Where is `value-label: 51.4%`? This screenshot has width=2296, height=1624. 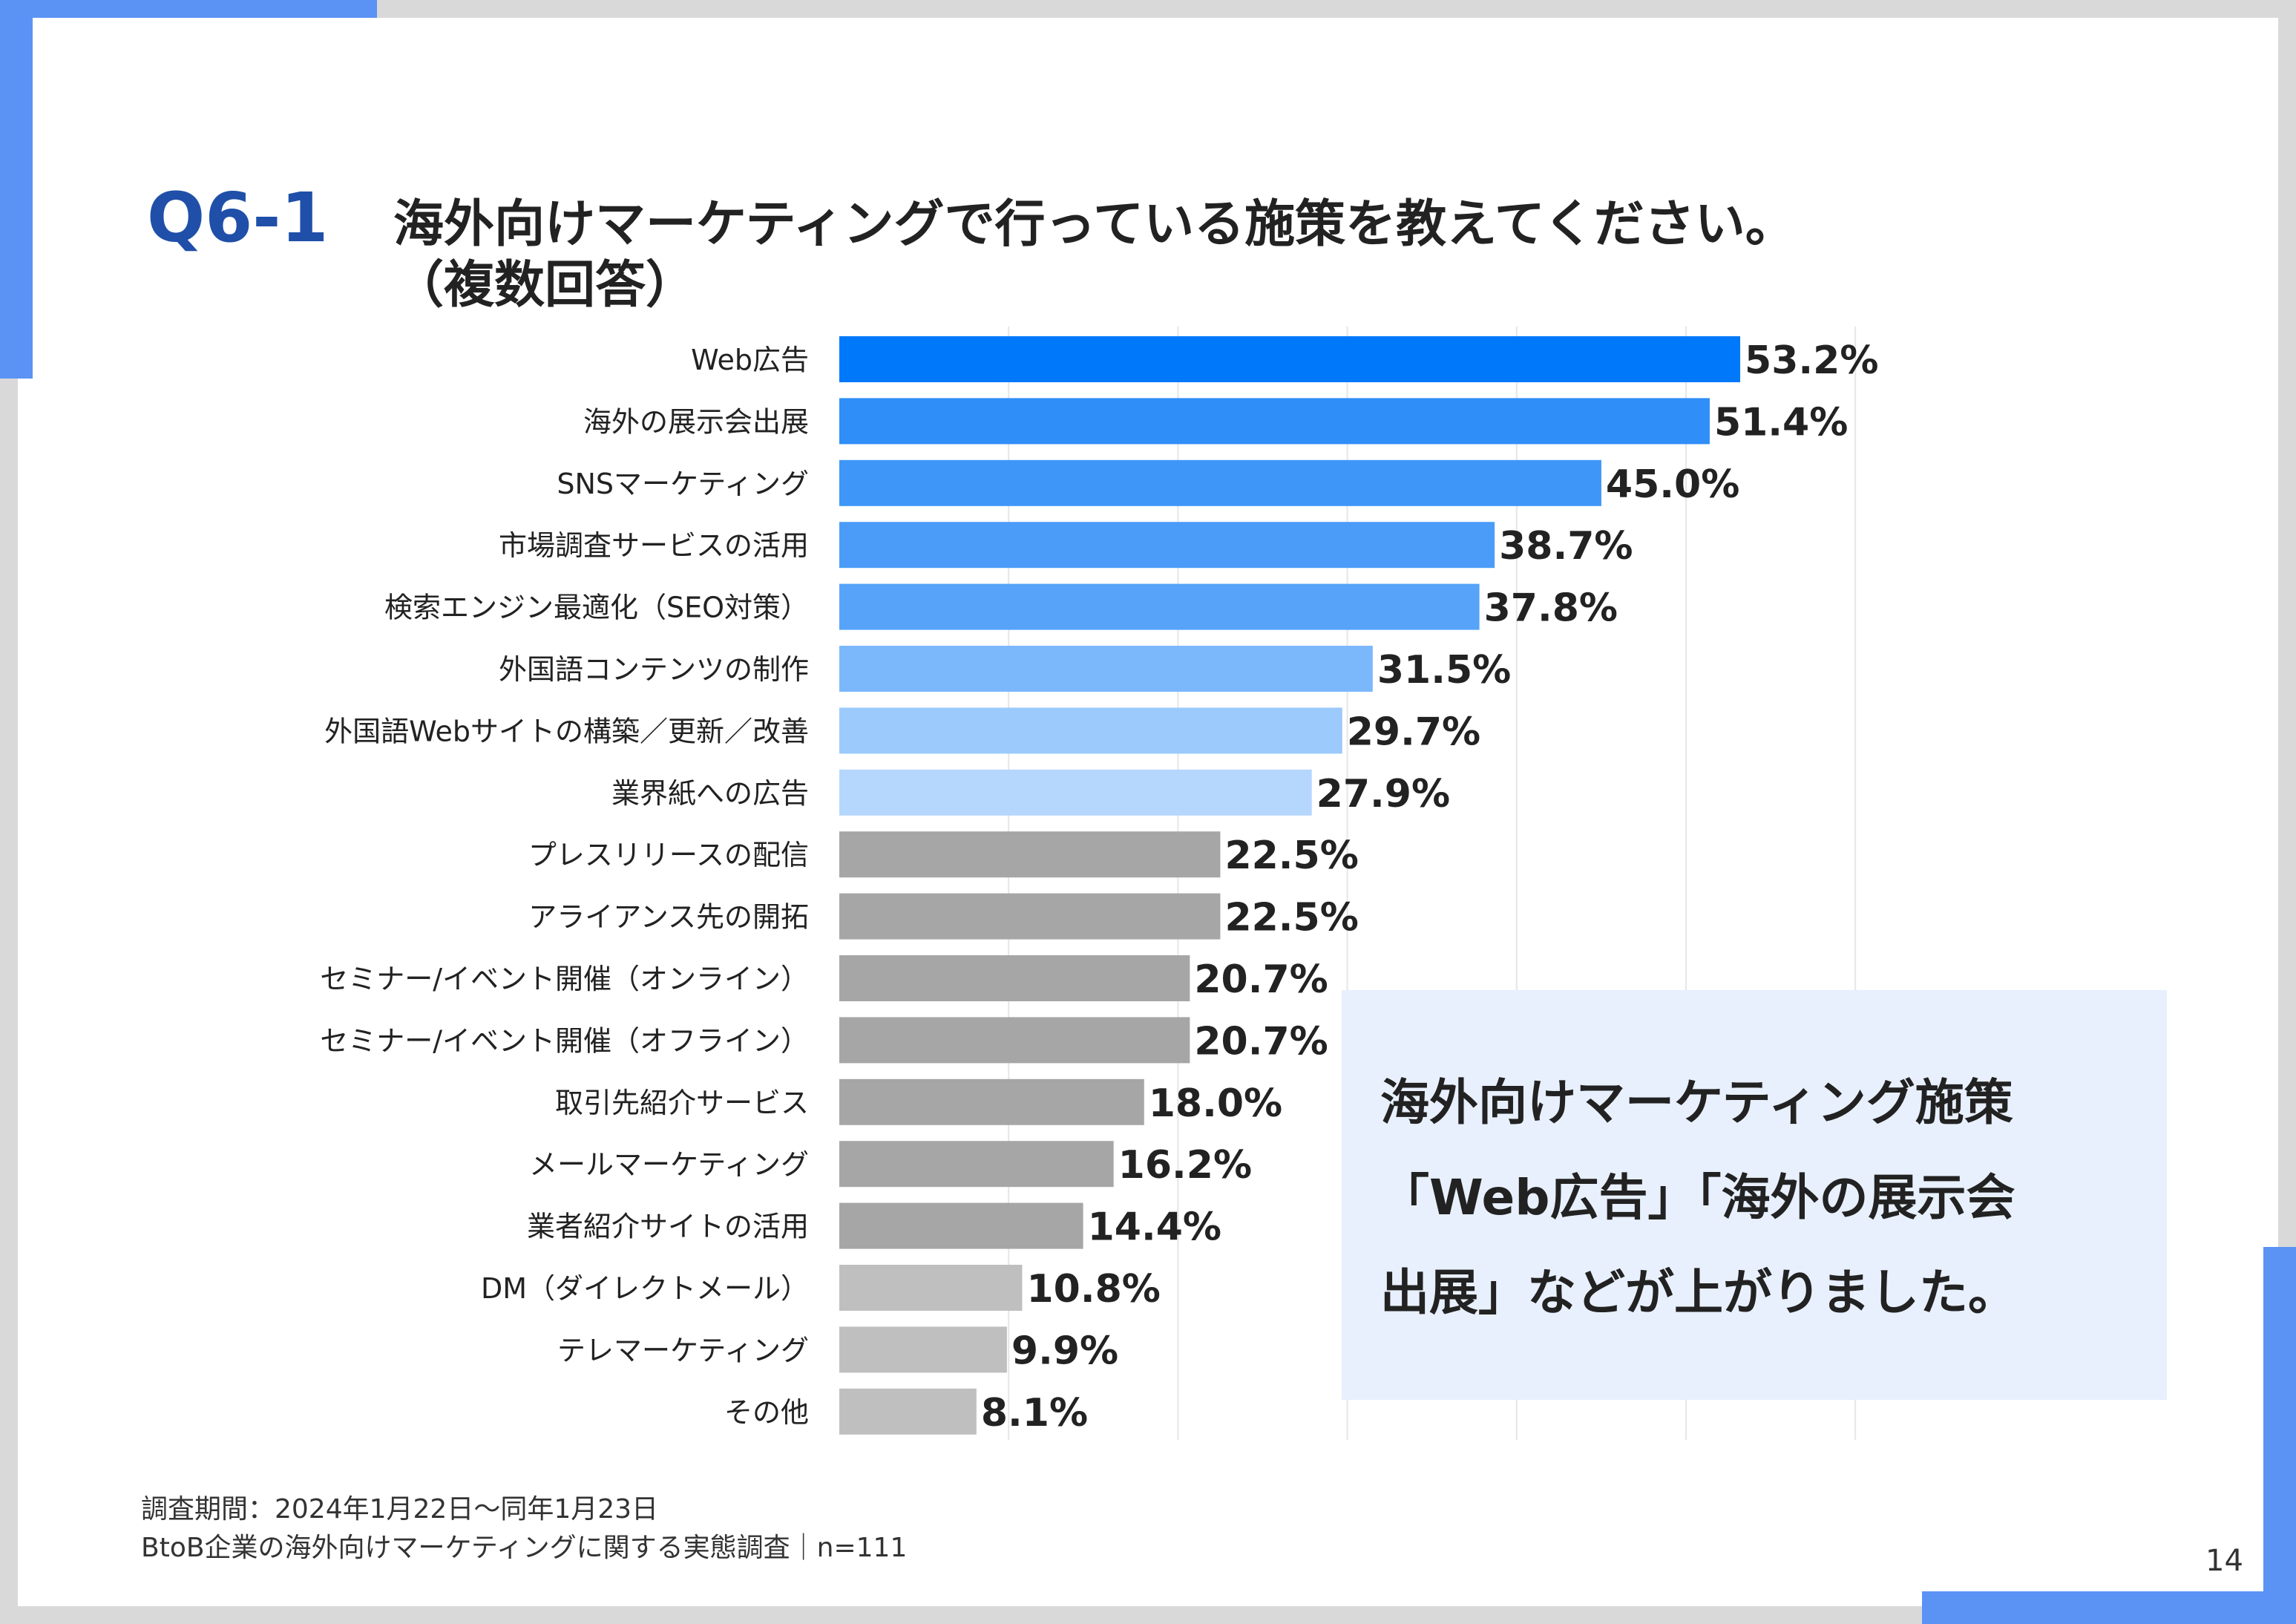
value-label: 51.4% is located at coordinates (1781, 423).